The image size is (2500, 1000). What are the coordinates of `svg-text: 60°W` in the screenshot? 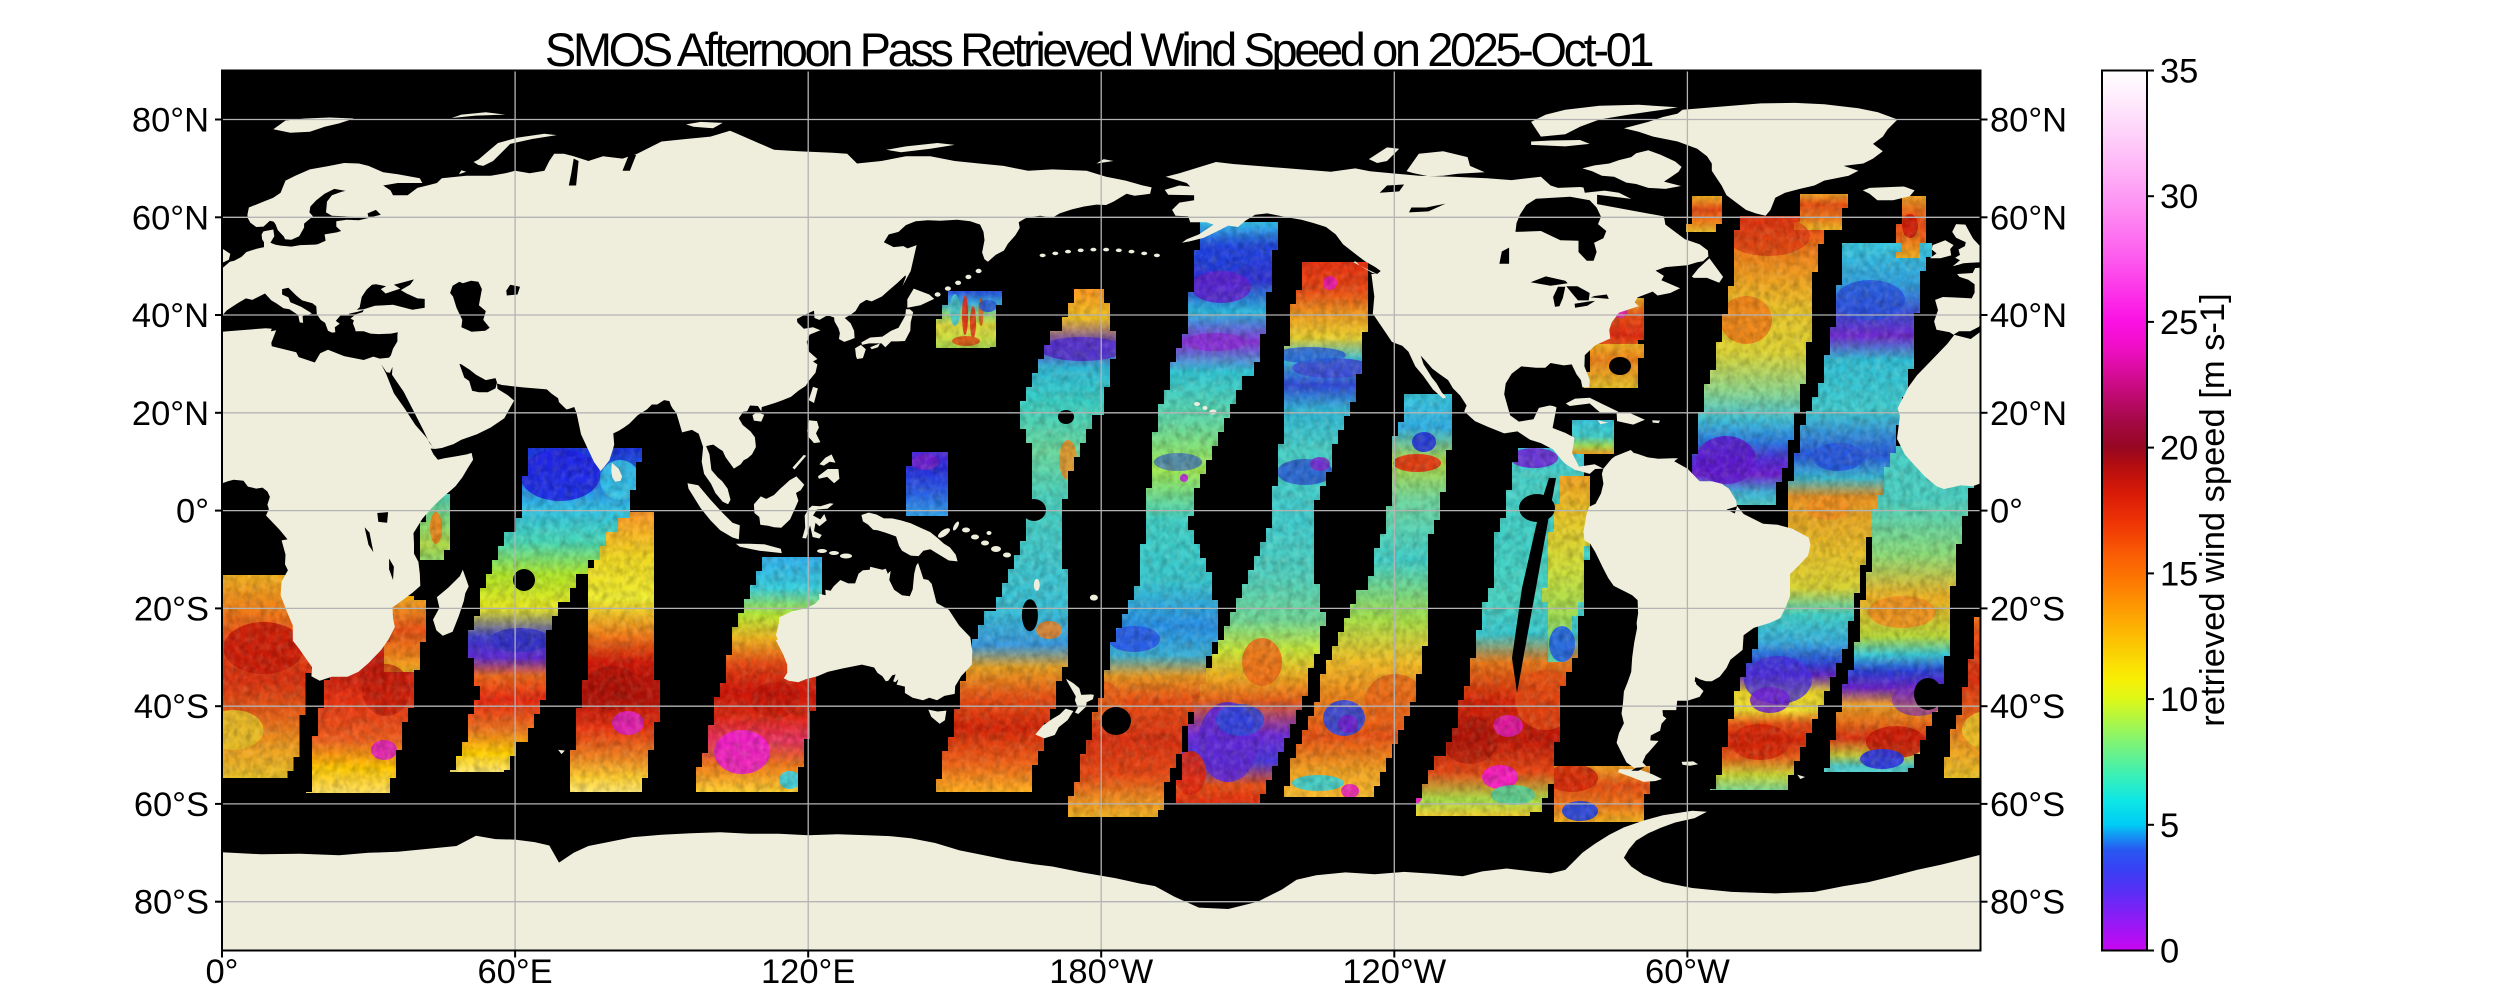 It's located at (1687, 972).